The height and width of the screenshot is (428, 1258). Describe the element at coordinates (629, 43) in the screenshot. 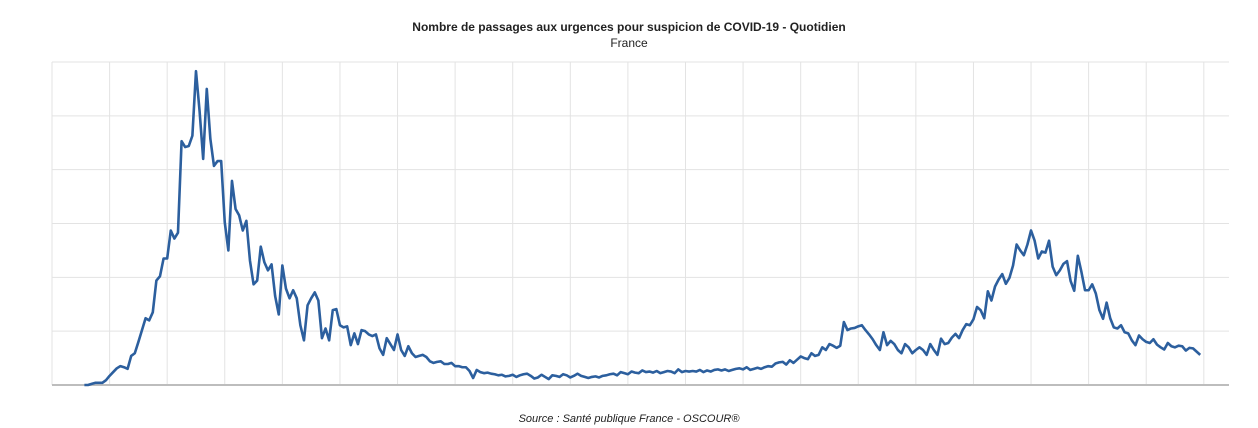

I see `chart-subtitle: France` at that location.